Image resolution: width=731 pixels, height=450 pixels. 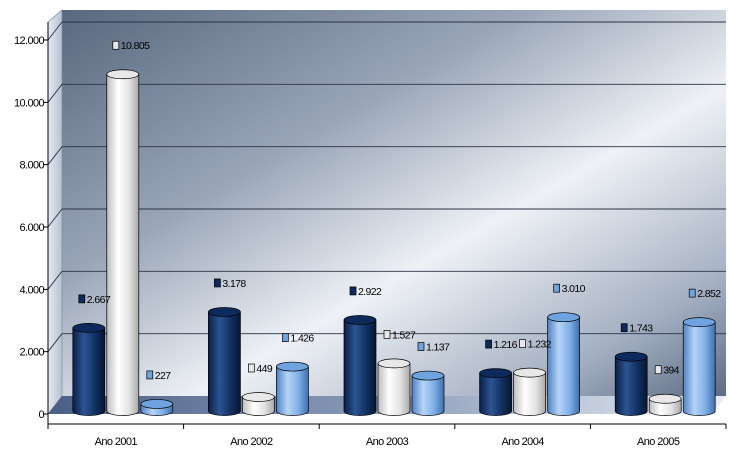 I want to click on data-label: 1.137, so click(x=438, y=348).